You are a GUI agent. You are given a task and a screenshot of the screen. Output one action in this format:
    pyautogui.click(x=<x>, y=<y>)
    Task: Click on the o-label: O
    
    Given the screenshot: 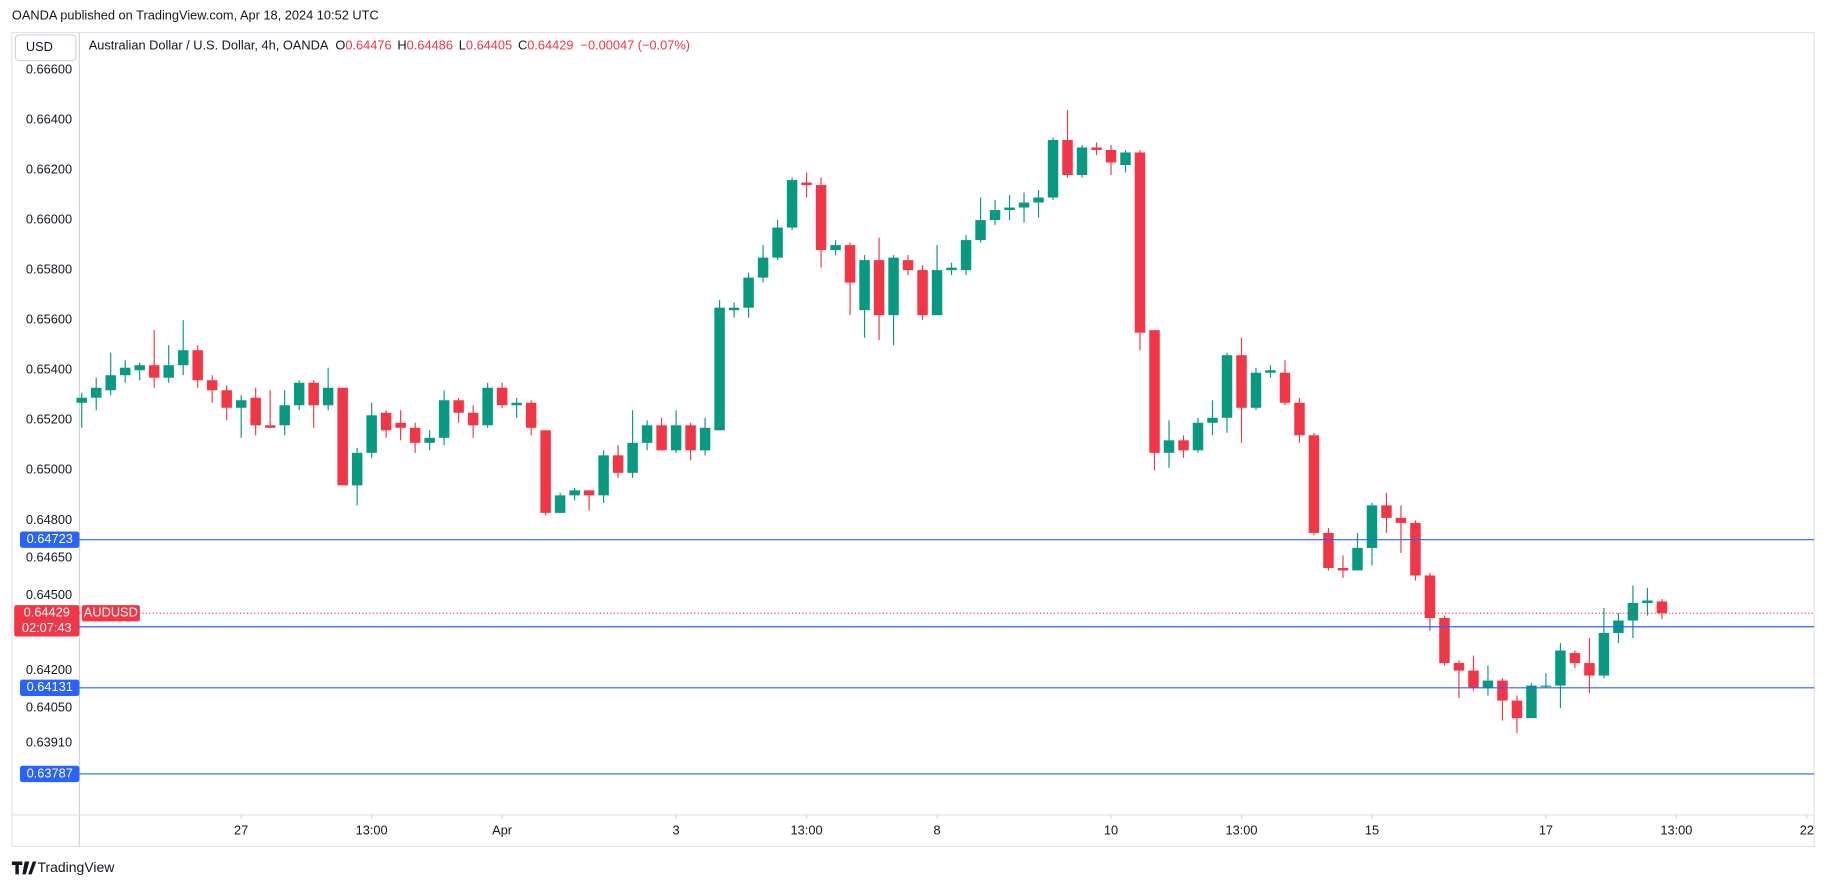 What is the action you would take?
    pyautogui.click(x=340, y=45)
    